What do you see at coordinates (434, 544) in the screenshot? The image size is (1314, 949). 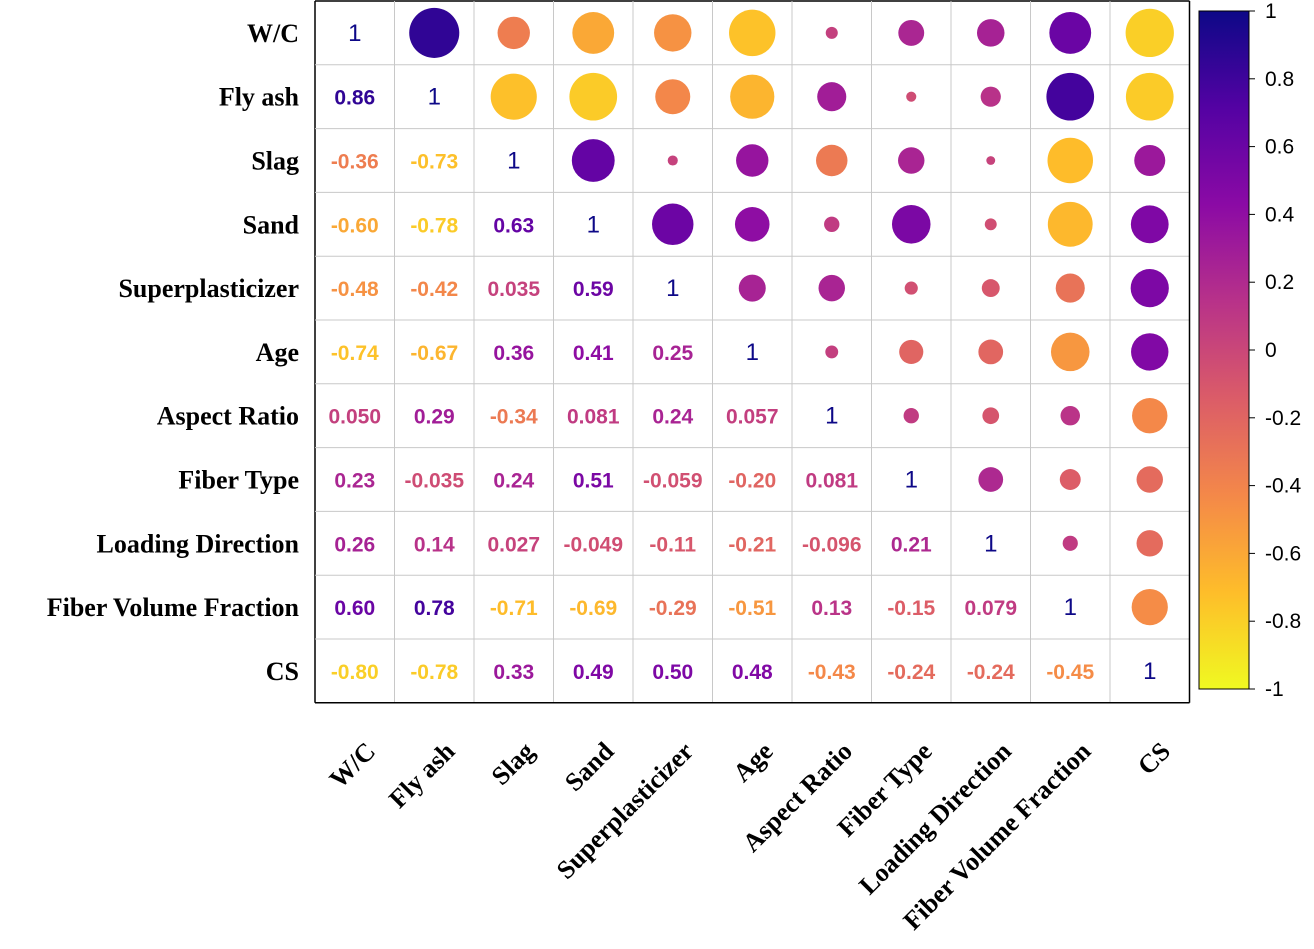 I see `correlation-label: 0.14` at bounding box center [434, 544].